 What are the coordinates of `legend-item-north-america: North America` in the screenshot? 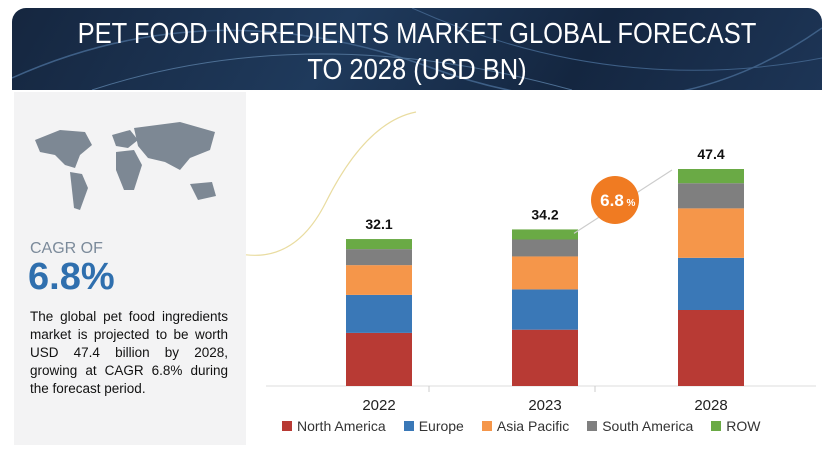 It's located at (334, 426).